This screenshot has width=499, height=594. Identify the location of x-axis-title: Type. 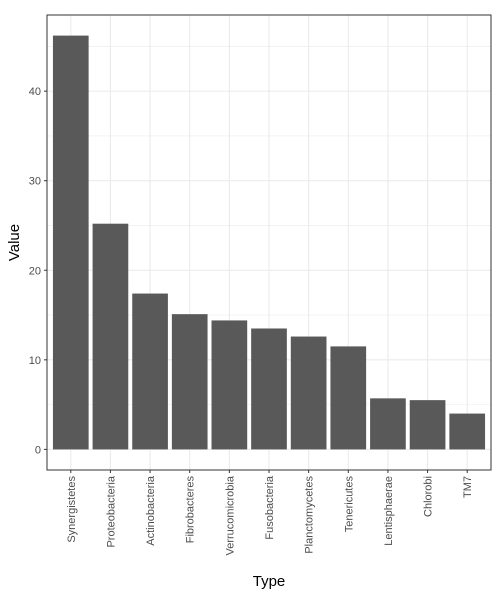
(269, 581).